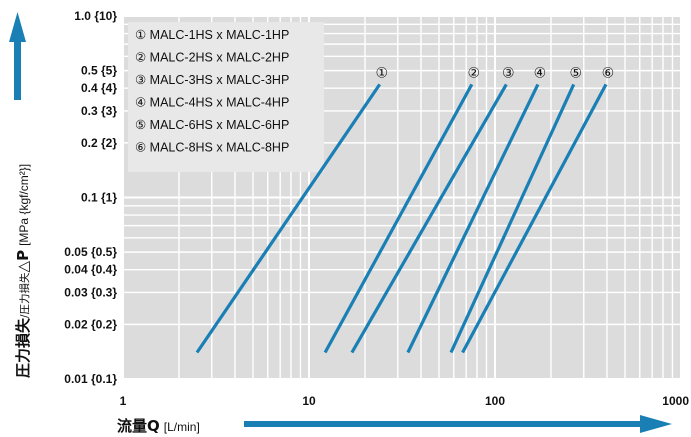 Image resolution: width=691 pixels, height=437 pixels. What do you see at coordinates (23, 261) in the screenshot?
I see `y-axis-title-symbol: △P` at bounding box center [23, 261].